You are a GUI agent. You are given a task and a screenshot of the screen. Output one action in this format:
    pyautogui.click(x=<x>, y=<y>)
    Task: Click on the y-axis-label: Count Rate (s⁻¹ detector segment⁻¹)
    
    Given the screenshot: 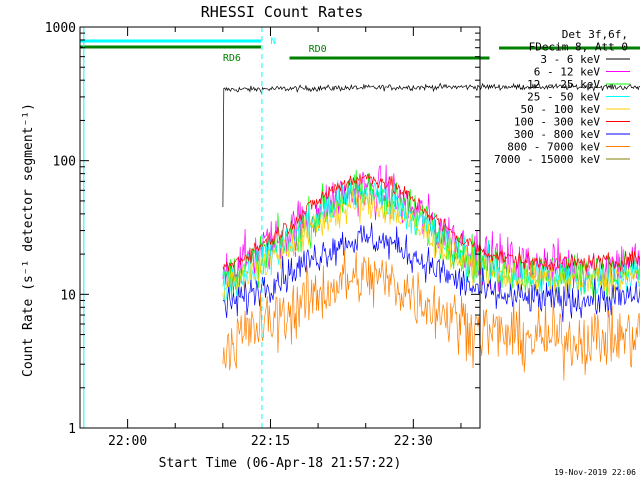 What is the action you would take?
    pyautogui.click(x=28, y=240)
    